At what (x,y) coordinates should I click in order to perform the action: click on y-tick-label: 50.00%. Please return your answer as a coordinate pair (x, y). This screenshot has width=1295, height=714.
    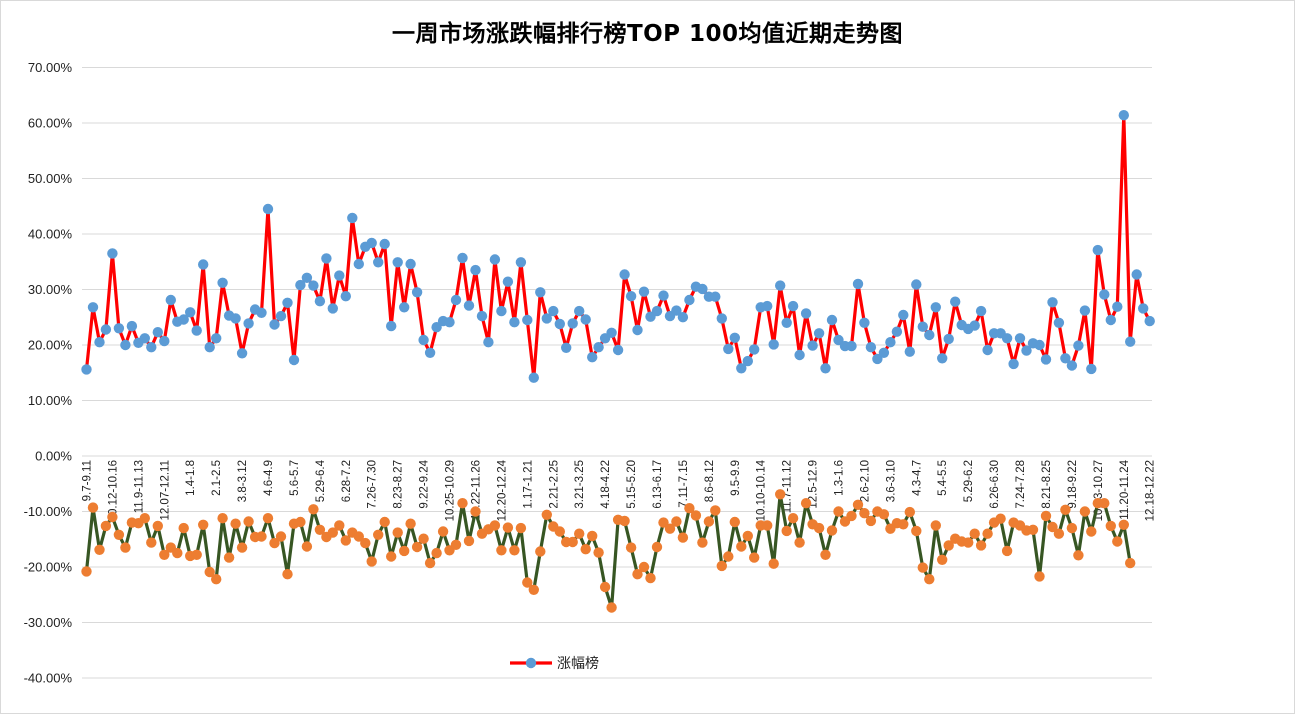
    Looking at the image, I should click on (50, 178).